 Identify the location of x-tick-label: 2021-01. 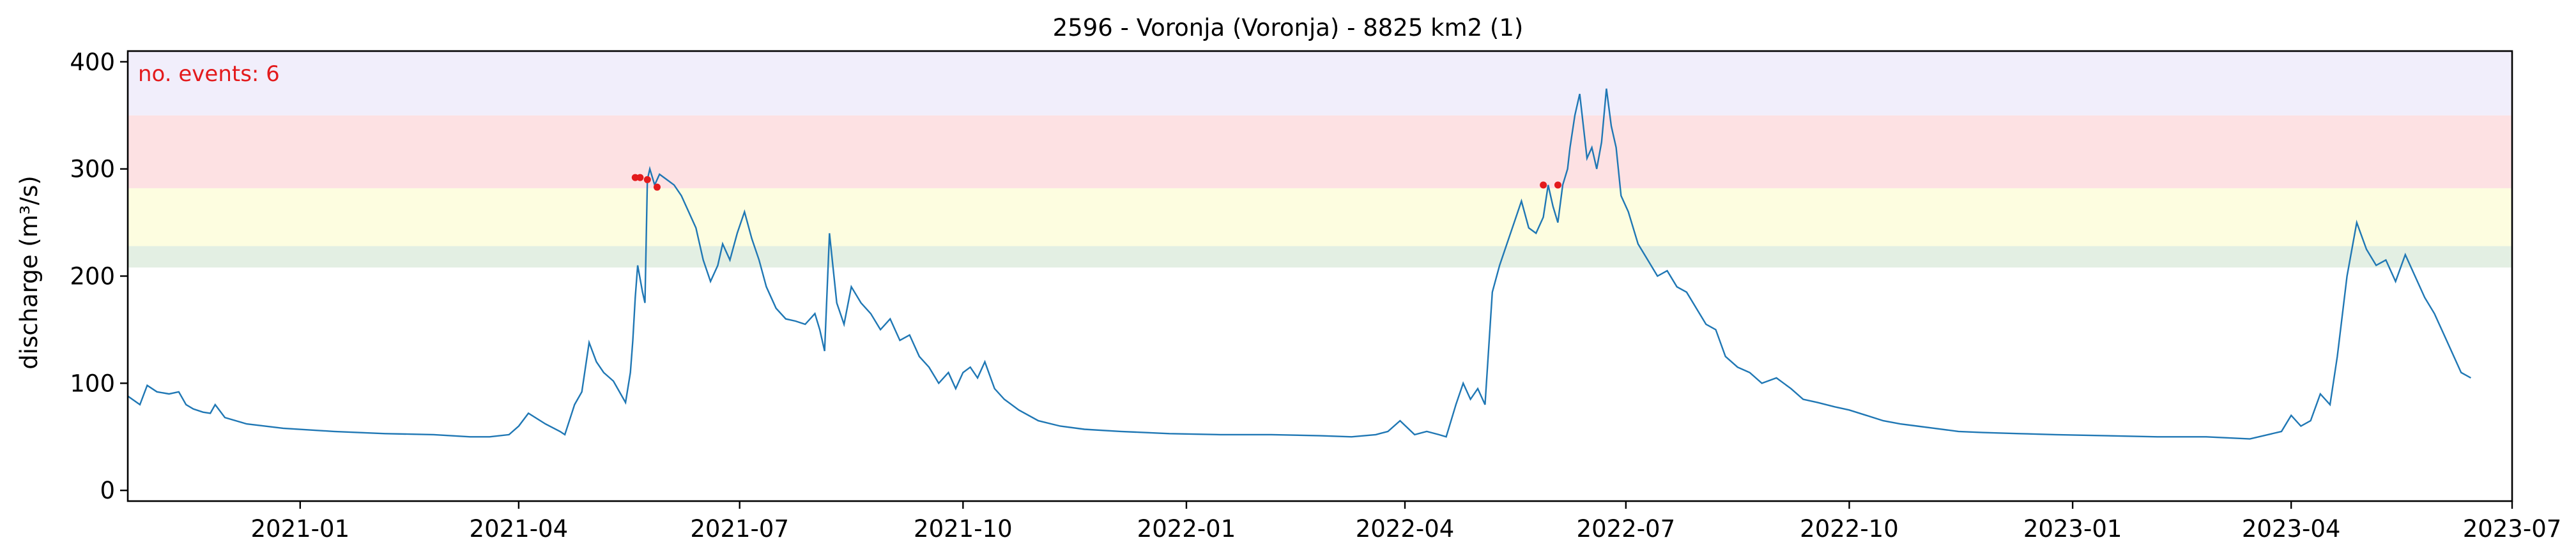
(300, 529).